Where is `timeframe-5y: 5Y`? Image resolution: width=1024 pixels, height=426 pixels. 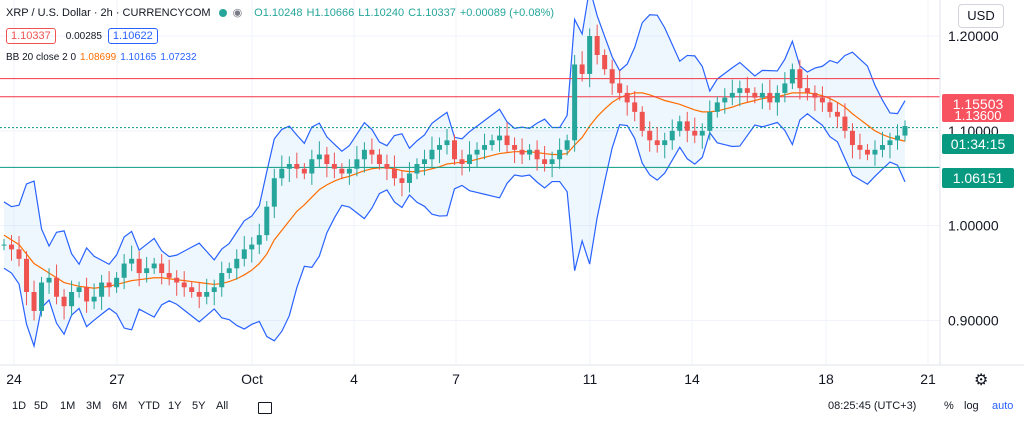 timeframe-5y: 5Y is located at coordinates (199, 406).